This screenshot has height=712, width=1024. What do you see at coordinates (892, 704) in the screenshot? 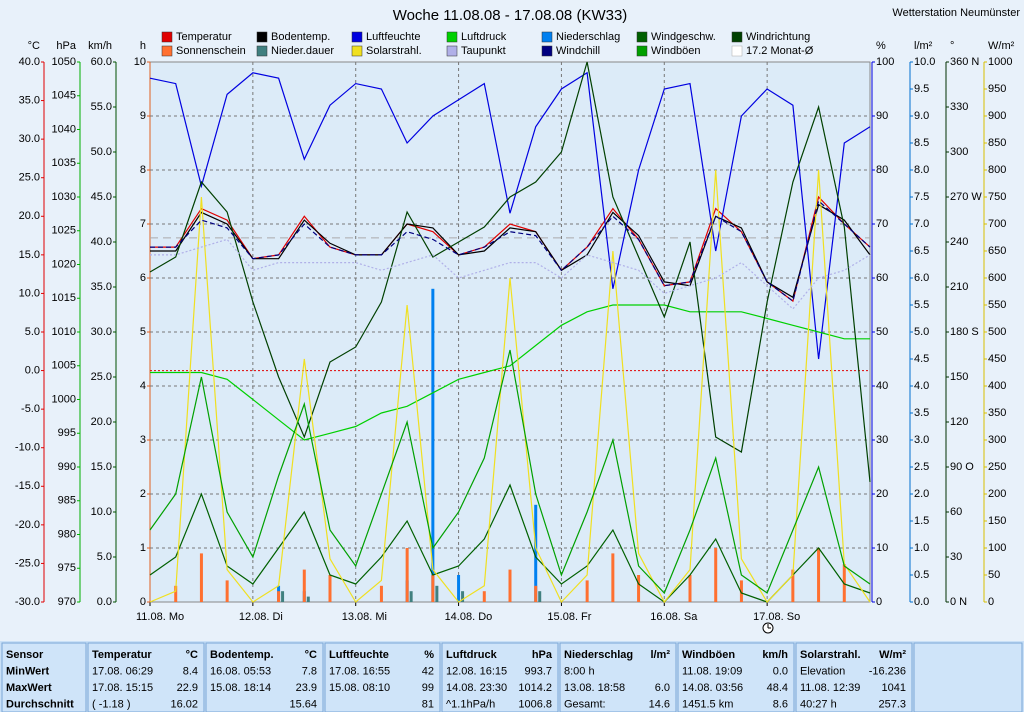
I see `table-cell: 257.3` at bounding box center [892, 704].